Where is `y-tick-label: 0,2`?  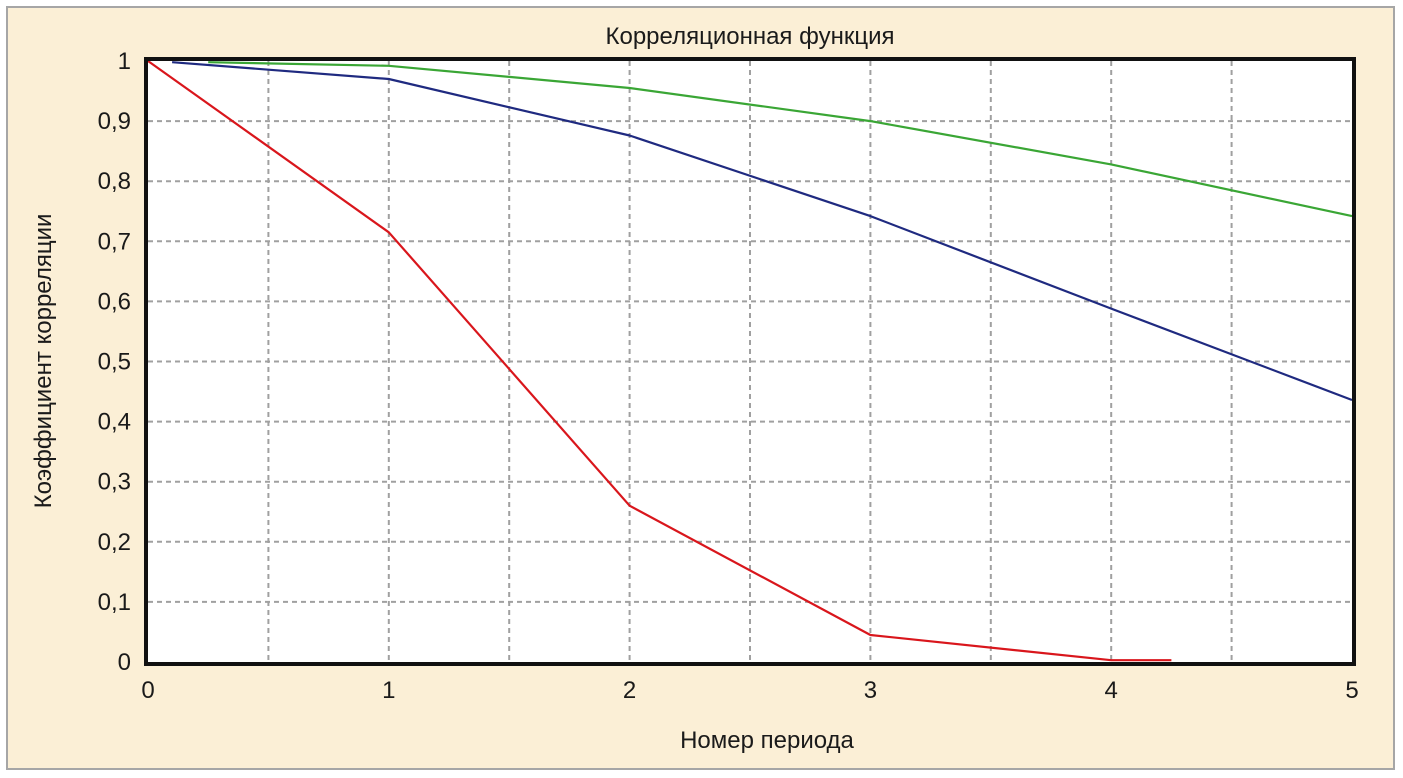 y-tick-label: 0,2 is located at coordinates (114, 542).